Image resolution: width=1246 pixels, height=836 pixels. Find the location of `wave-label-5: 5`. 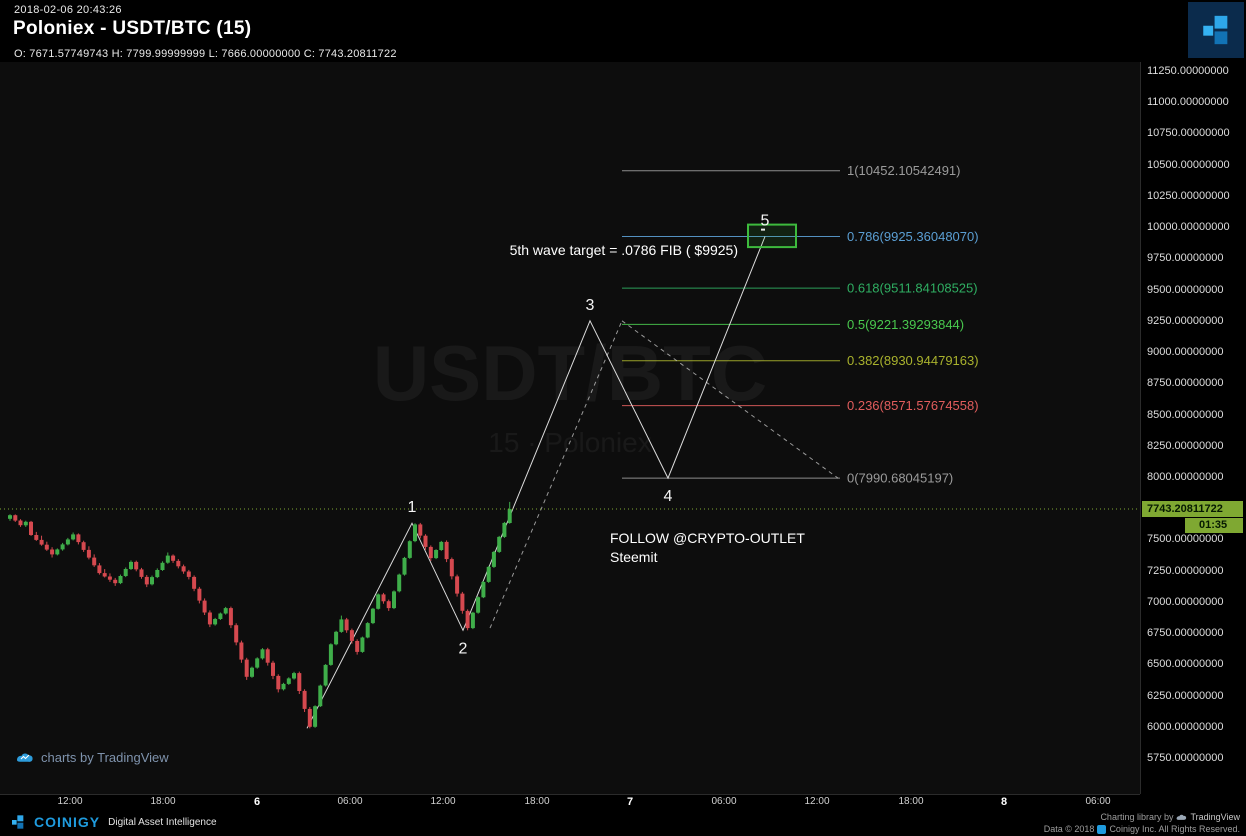

wave-label-5: 5 is located at coordinates (765, 221).